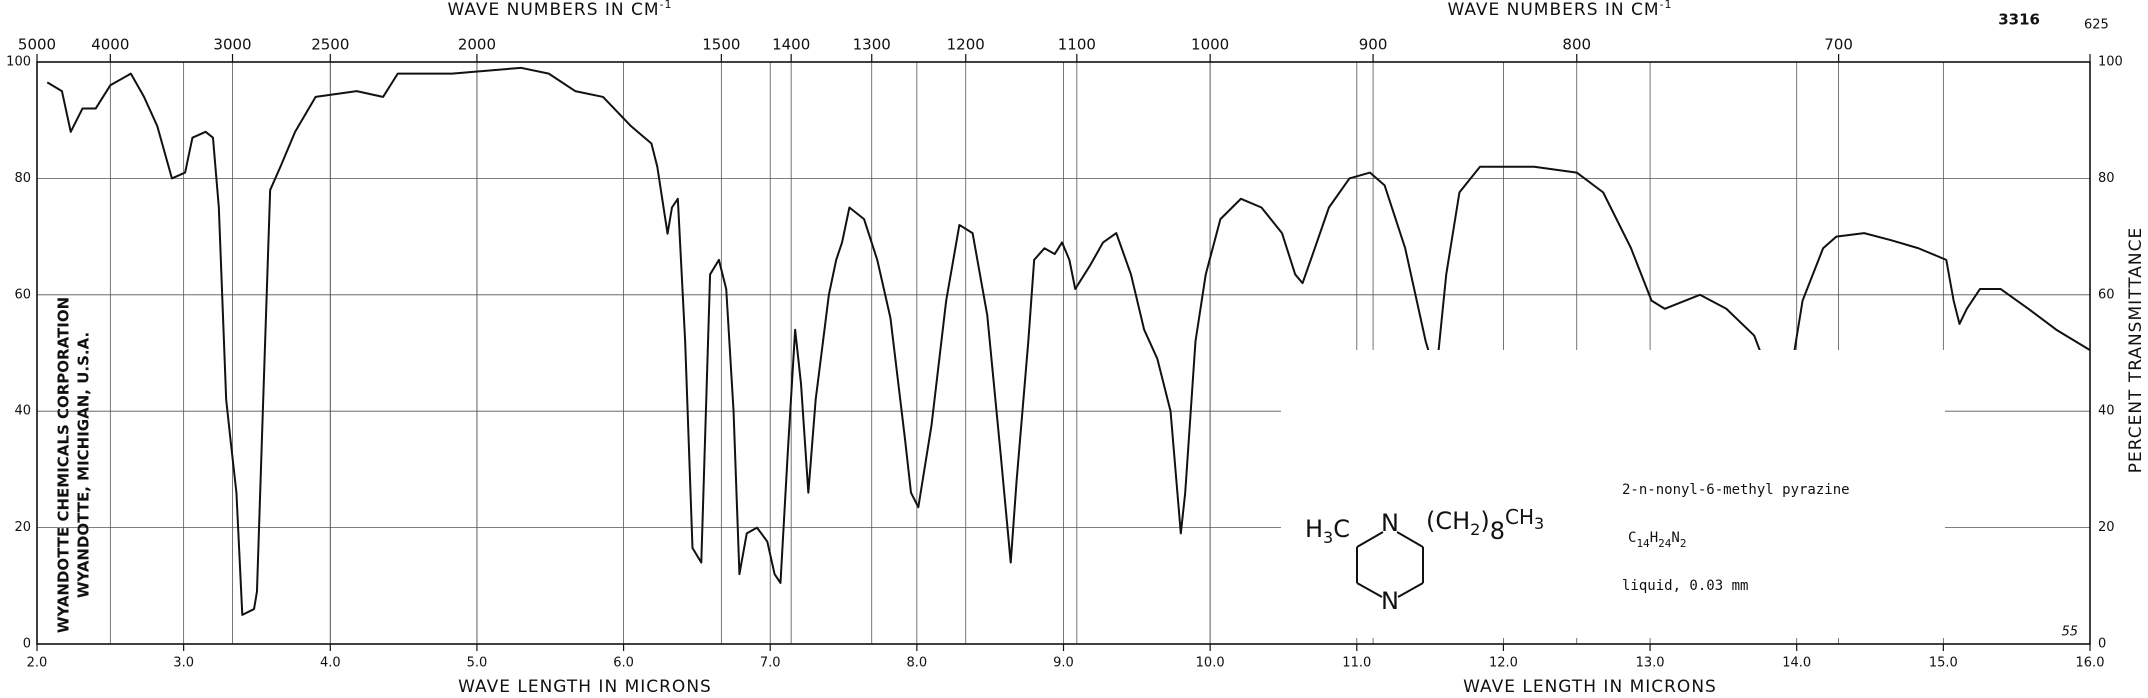 The width and height of the screenshot is (2148, 698). What do you see at coordinates (110, 45) in the screenshot?
I see `x2-tick-label: 4000` at bounding box center [110, 45].